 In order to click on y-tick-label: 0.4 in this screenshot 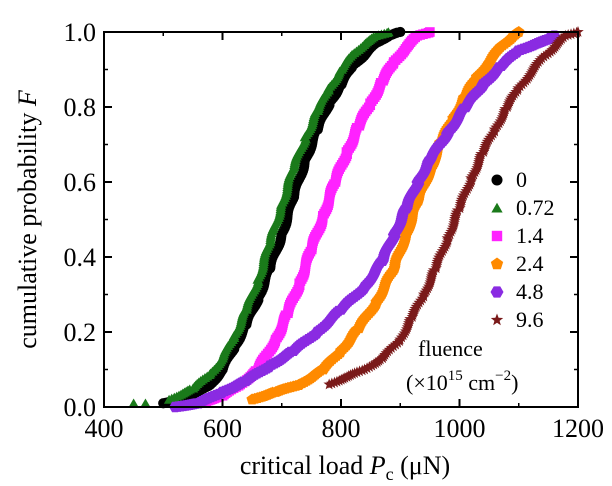, I will do `click(80, 257)`.